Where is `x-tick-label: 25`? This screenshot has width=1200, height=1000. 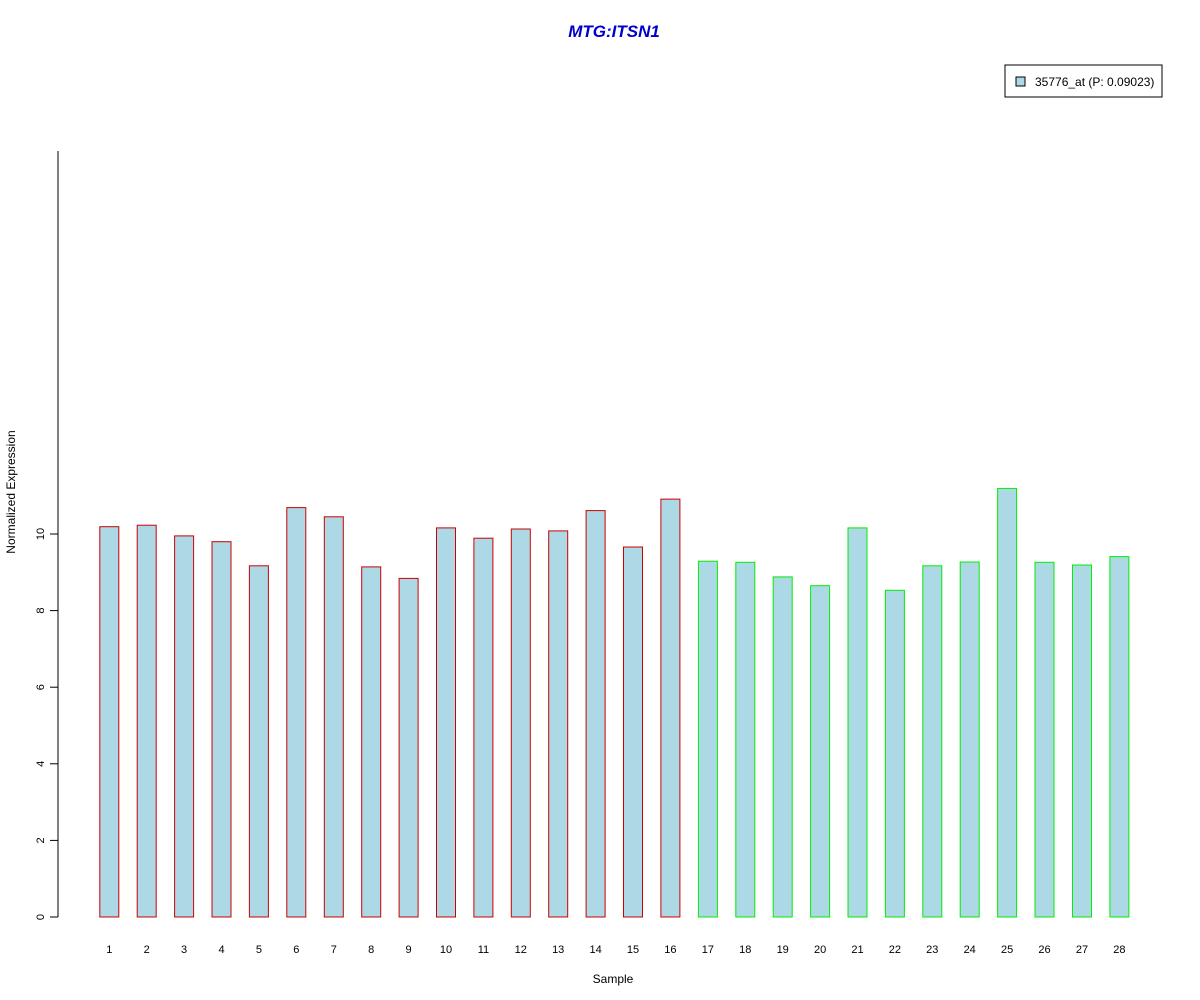 x-tick-label: 25 is located at coordinates (1007, 950).